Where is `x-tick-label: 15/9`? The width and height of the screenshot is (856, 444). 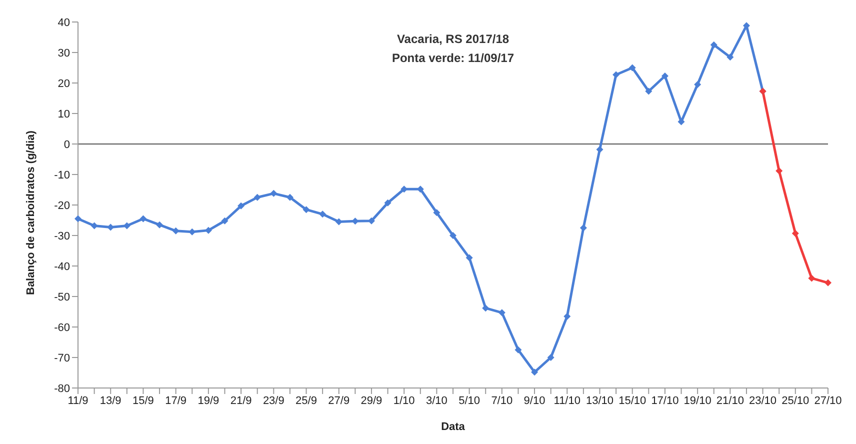
x-tick-label: 15/9 is located at coordinates (143, 400).